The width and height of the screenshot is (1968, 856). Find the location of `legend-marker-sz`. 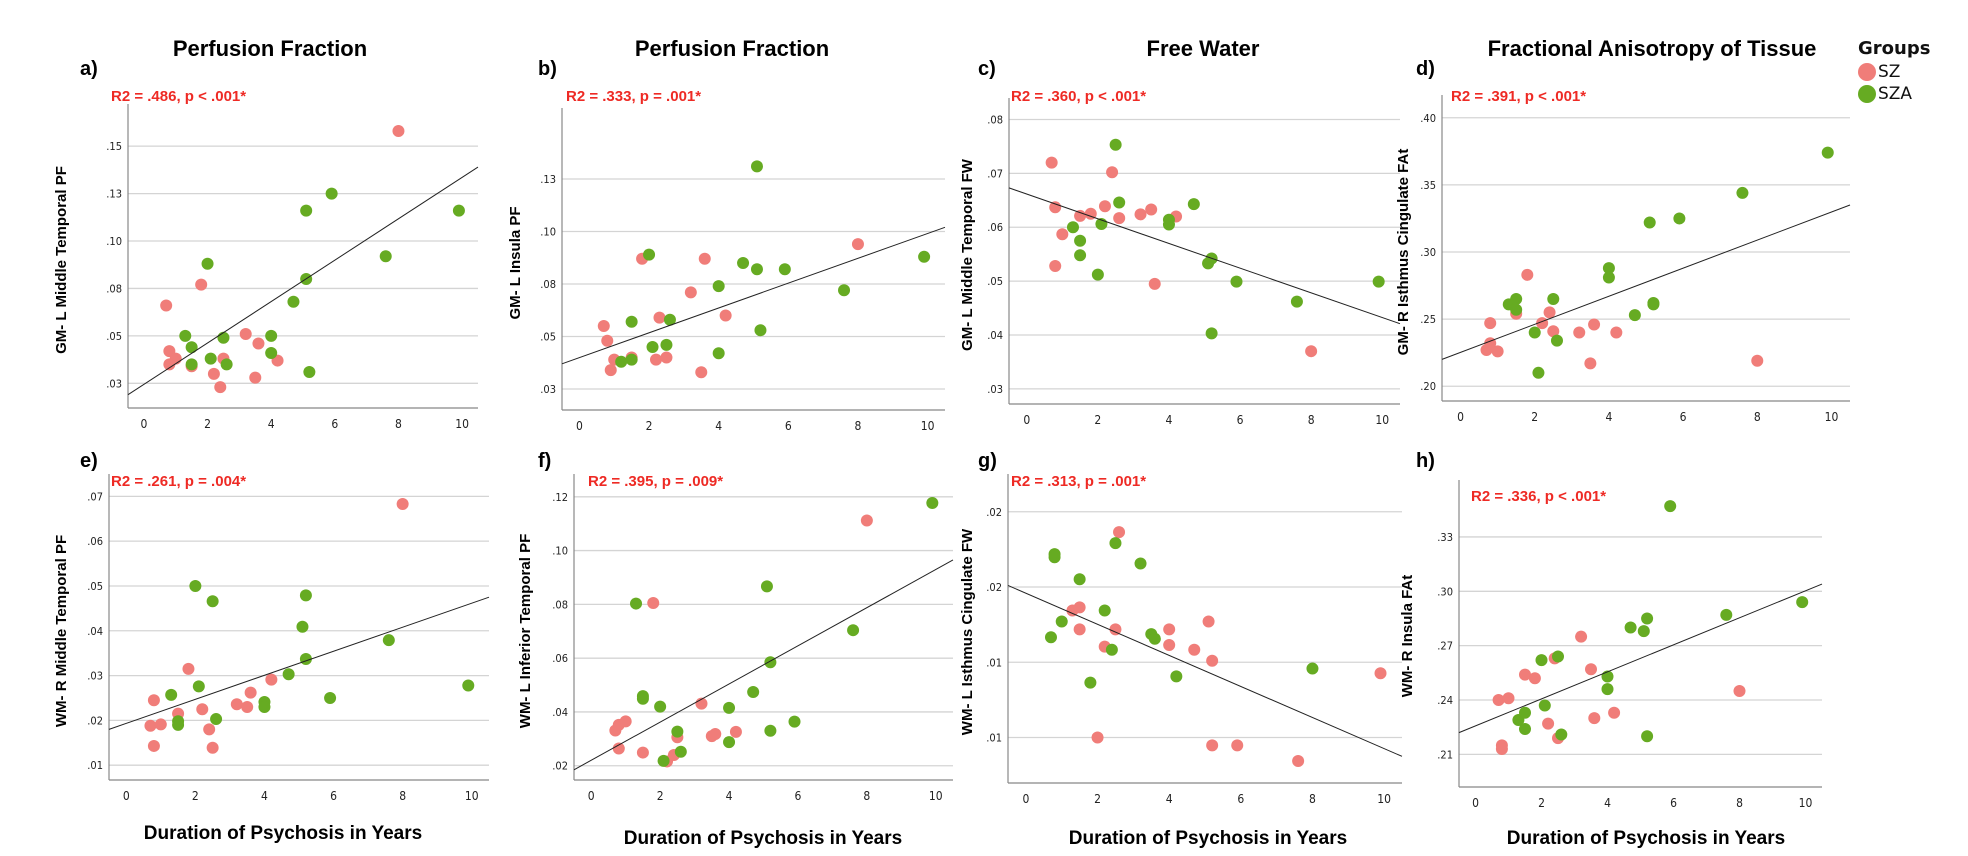

legend-marker-sz is located at coordinates (1867, 72).